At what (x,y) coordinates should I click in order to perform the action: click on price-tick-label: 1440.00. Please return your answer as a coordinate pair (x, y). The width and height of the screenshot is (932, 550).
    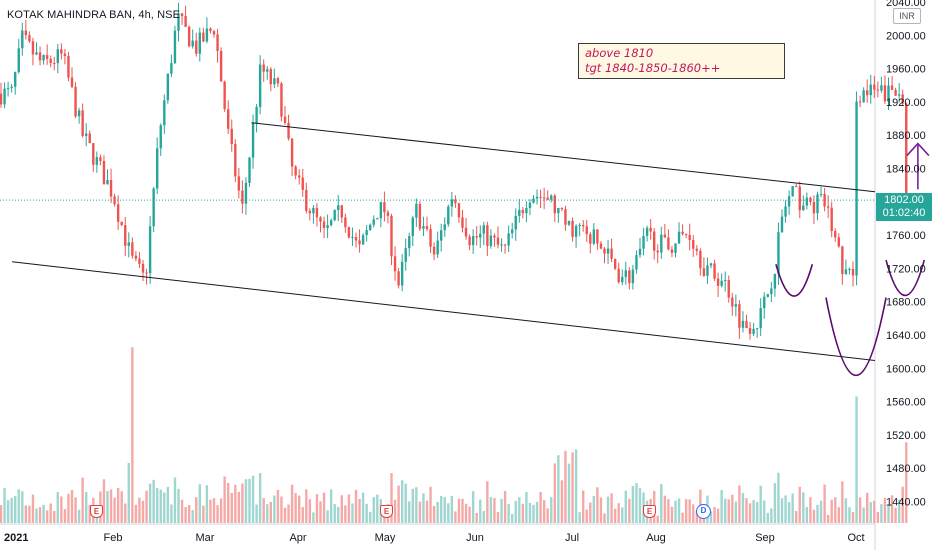
    Looking at the image, I should click on (906, 503).